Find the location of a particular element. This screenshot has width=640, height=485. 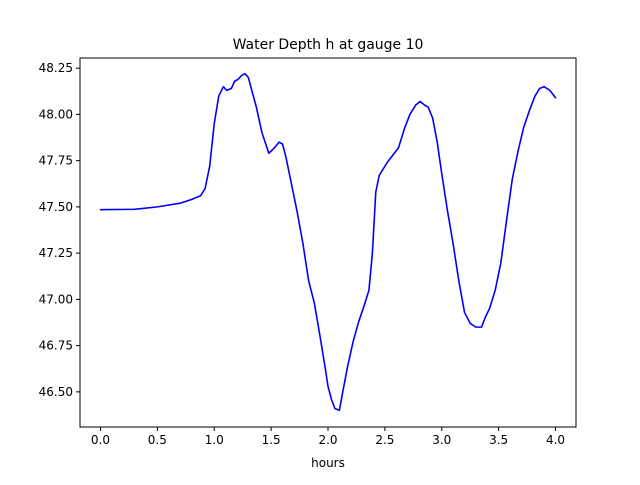

y-tick-label: 48.00 is located at coordinates (56, 114).